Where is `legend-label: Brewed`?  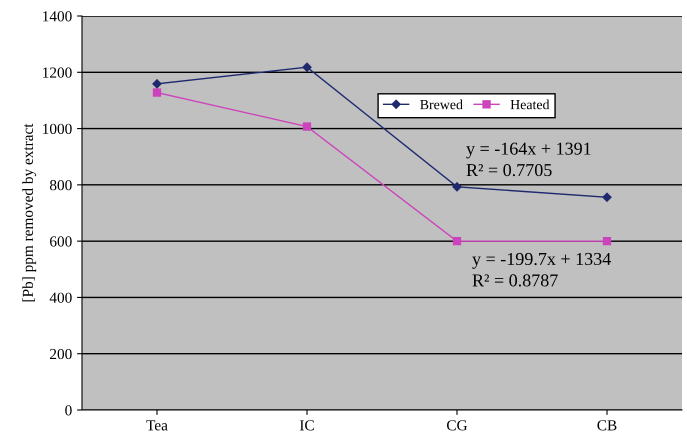 legend-label: Brewed is located at coordinates (441, 105).